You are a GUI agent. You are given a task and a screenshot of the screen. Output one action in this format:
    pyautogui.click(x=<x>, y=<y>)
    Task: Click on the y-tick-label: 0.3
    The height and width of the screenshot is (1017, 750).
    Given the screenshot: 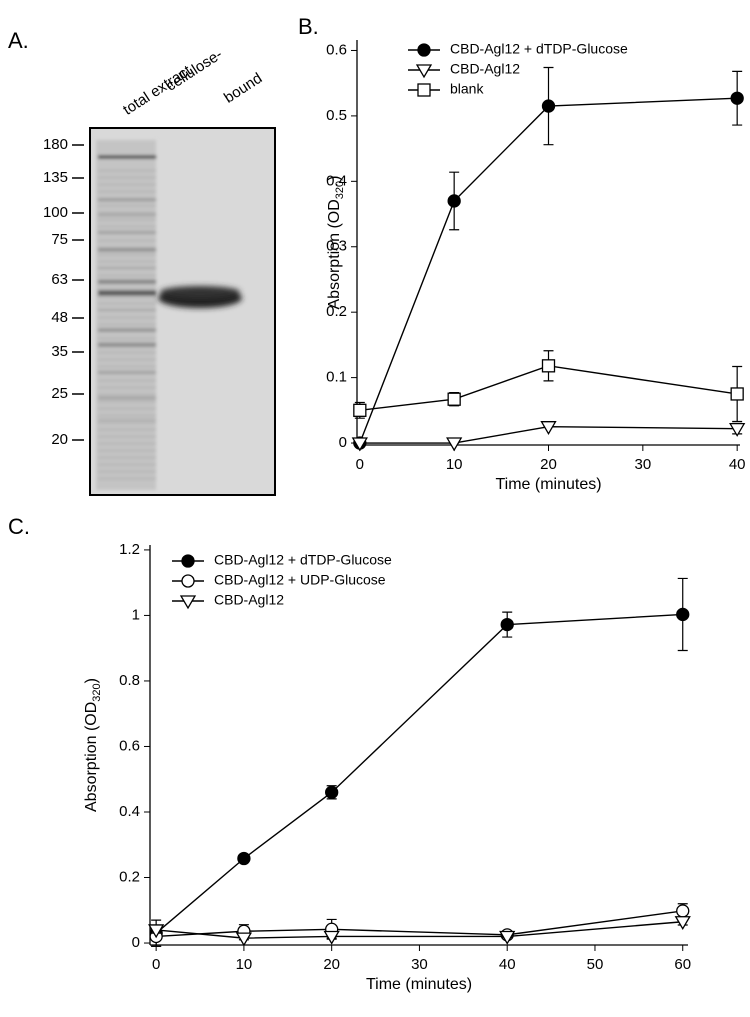 What is the action you would take?
    pyautogui.click(x=336, y=246)
    